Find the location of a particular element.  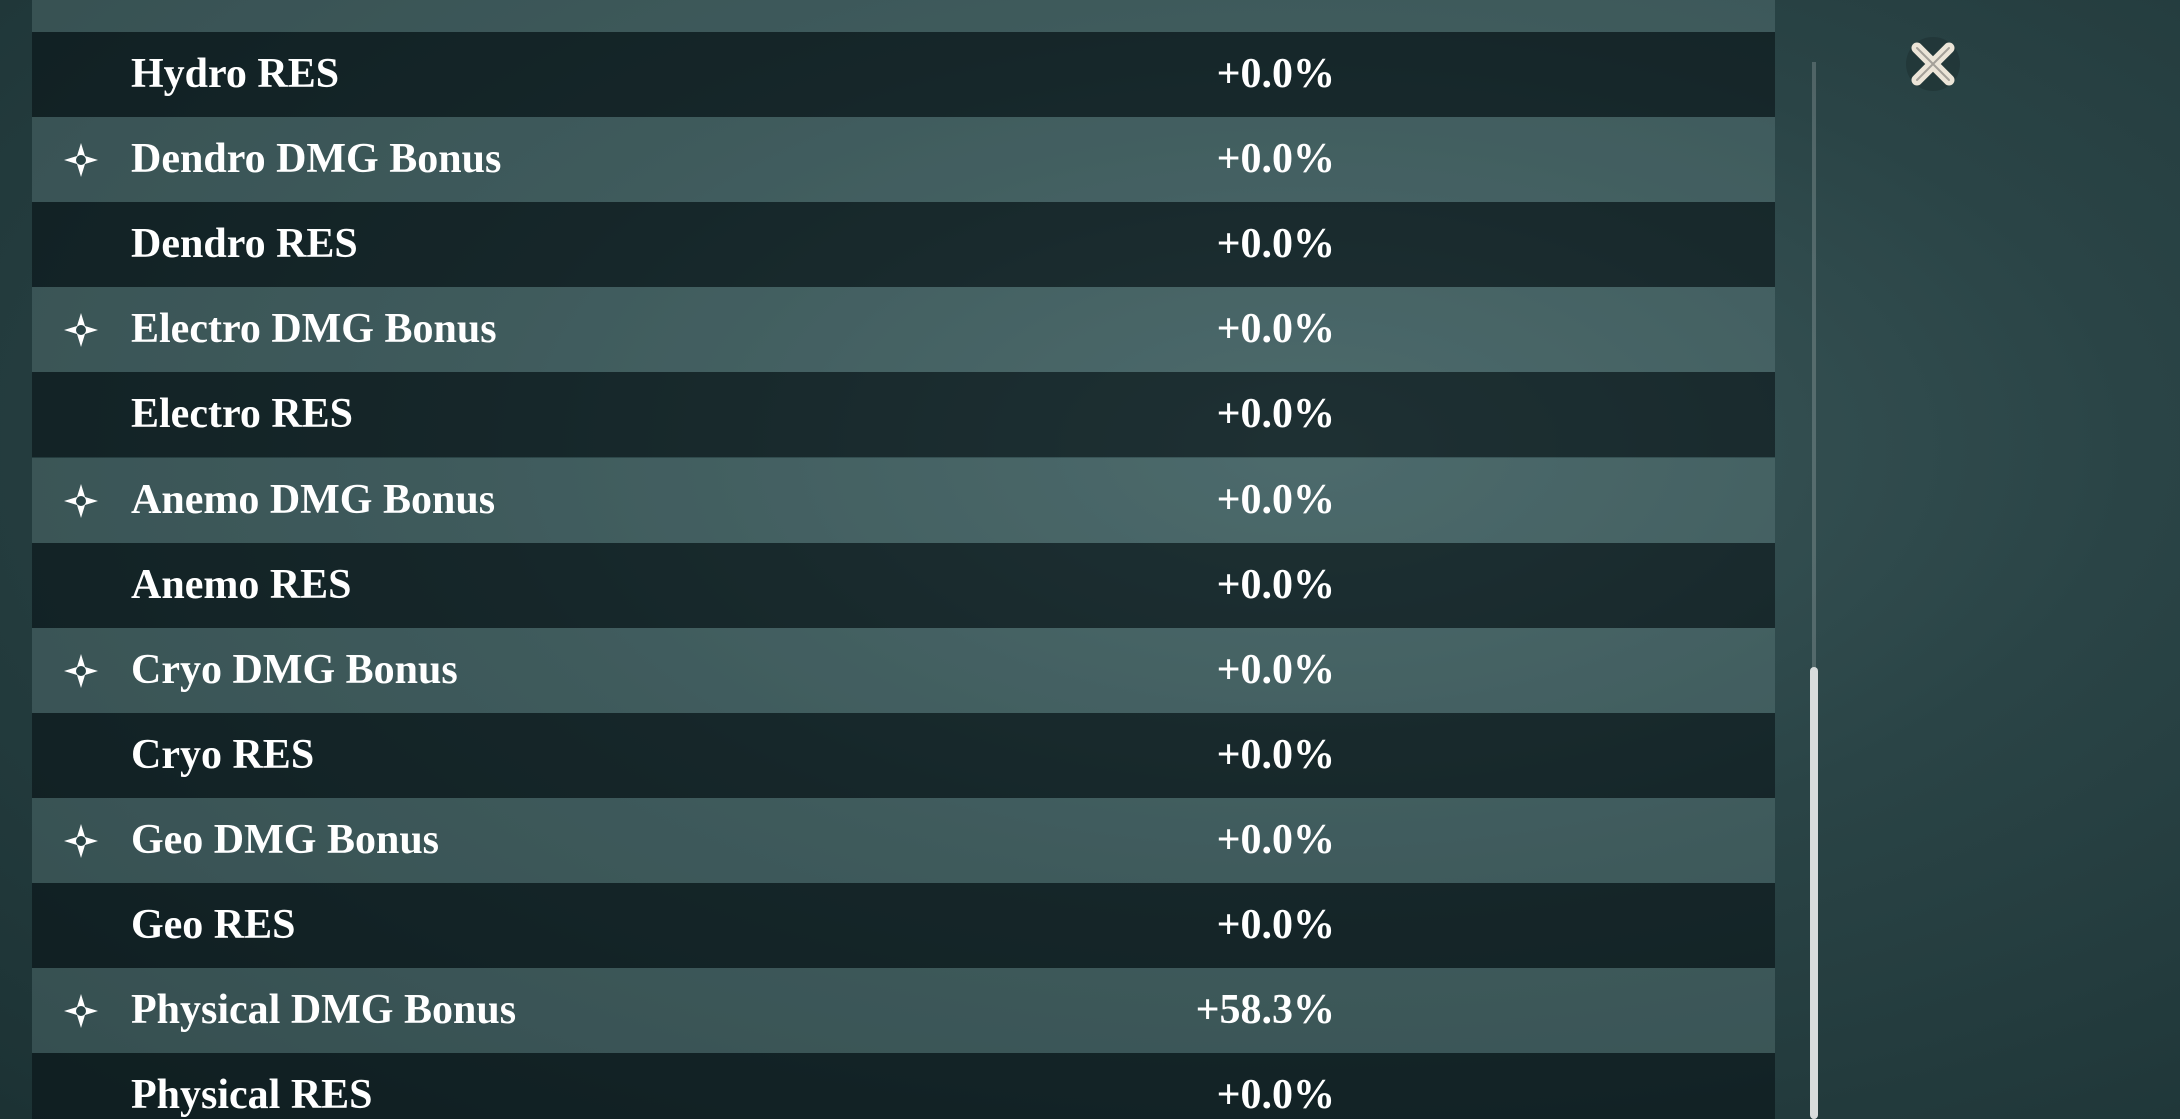

stat-label: Geo DMG Bonus is located at coordinates (285, 839).